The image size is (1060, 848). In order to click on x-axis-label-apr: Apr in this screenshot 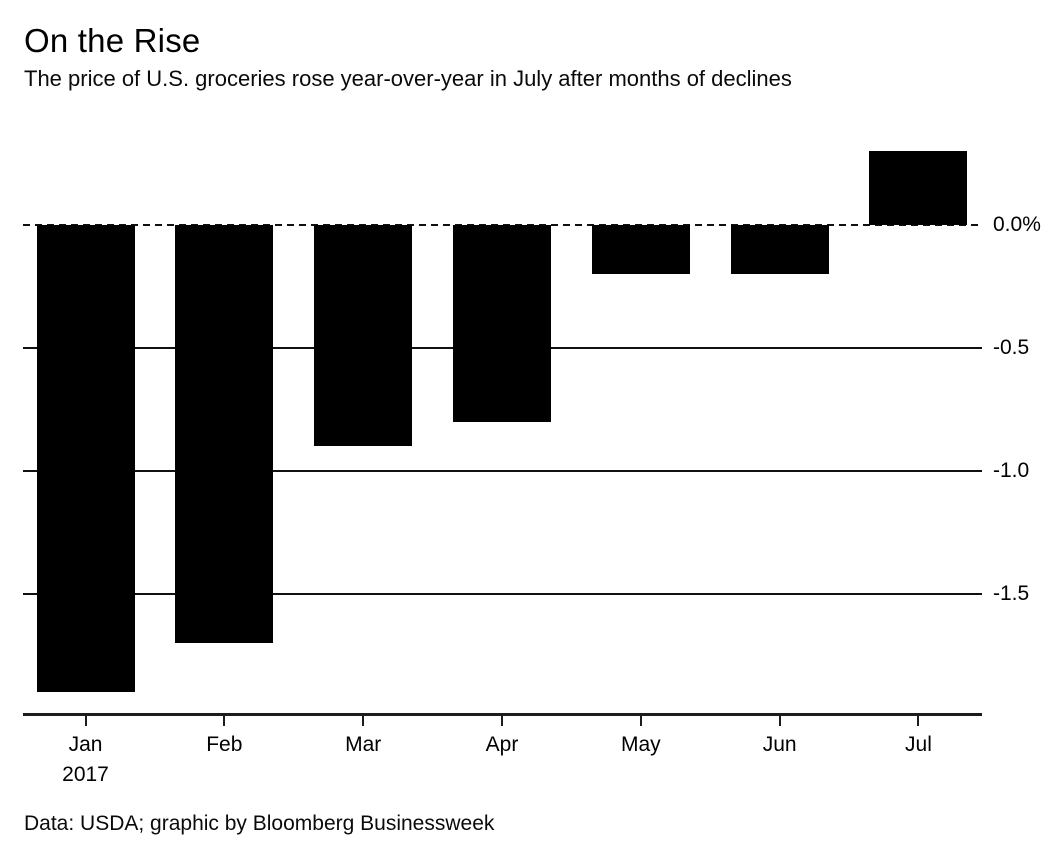, I will do `click(502, 744)`.